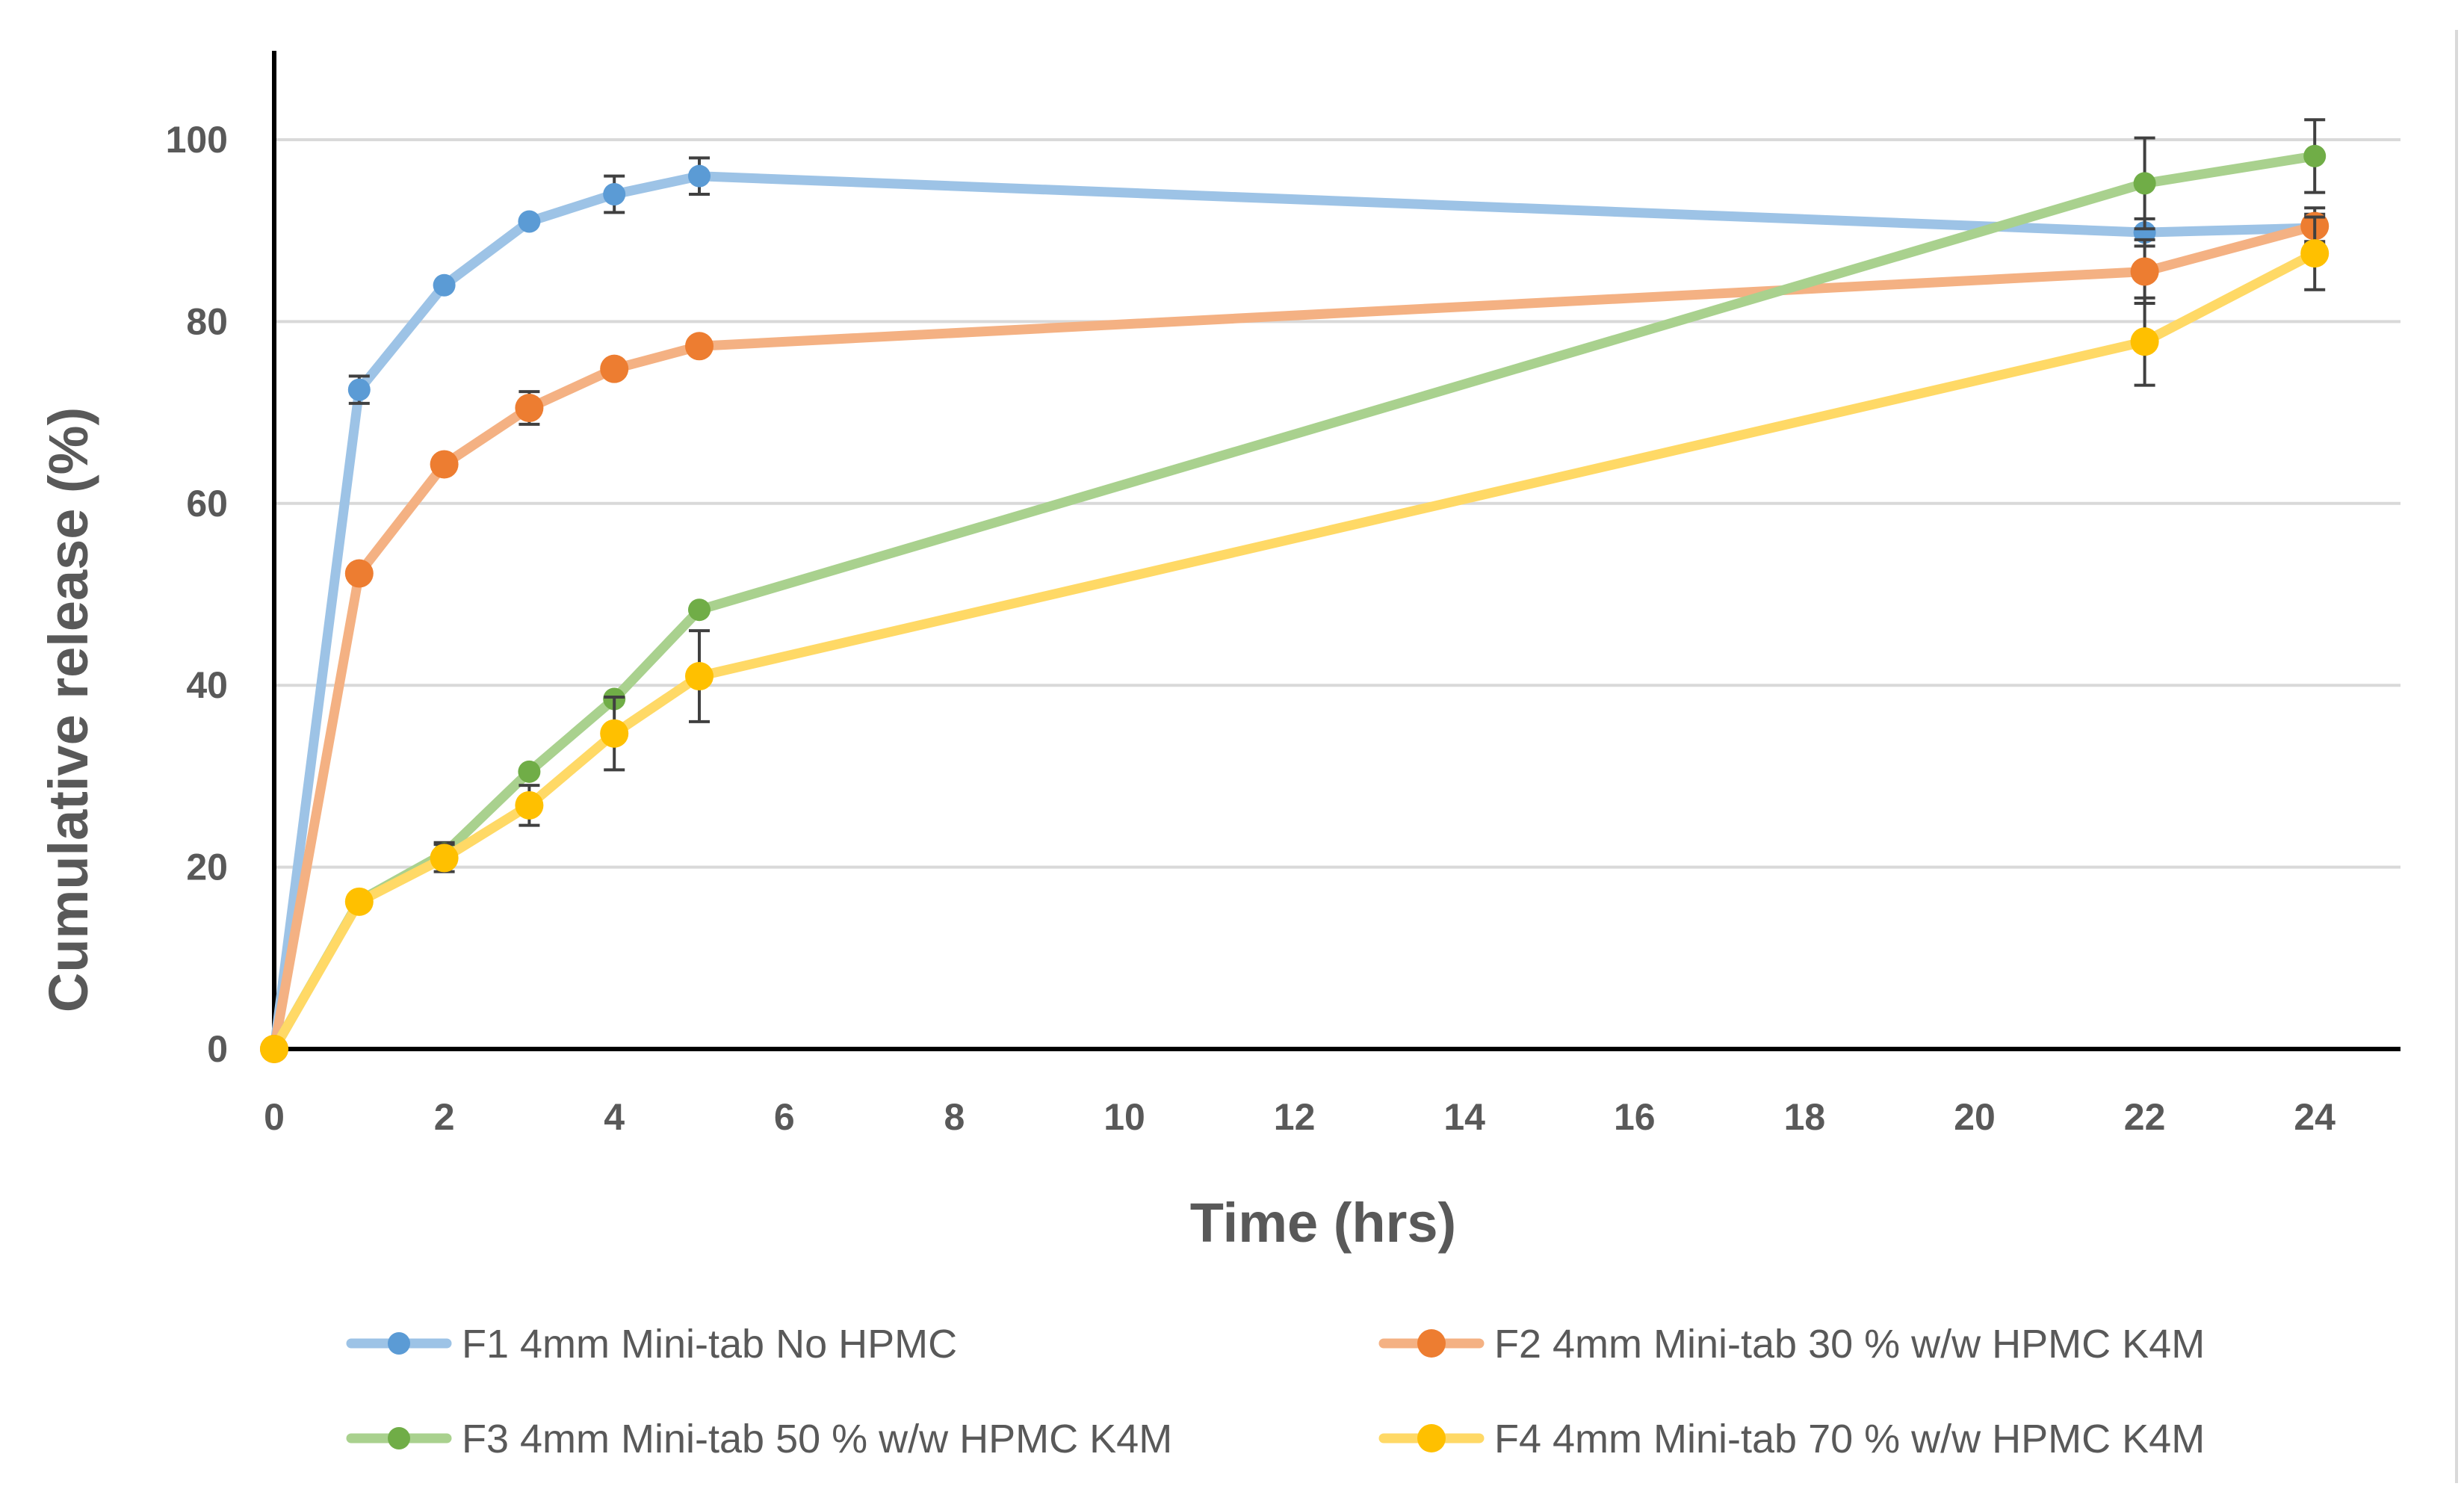 Image resolution: width=2464 pixels, height=1510 pixels. Describe the element at coordinates (614, 1117) in the screenshot. I see `x-tick-label-4: 4` at that location.